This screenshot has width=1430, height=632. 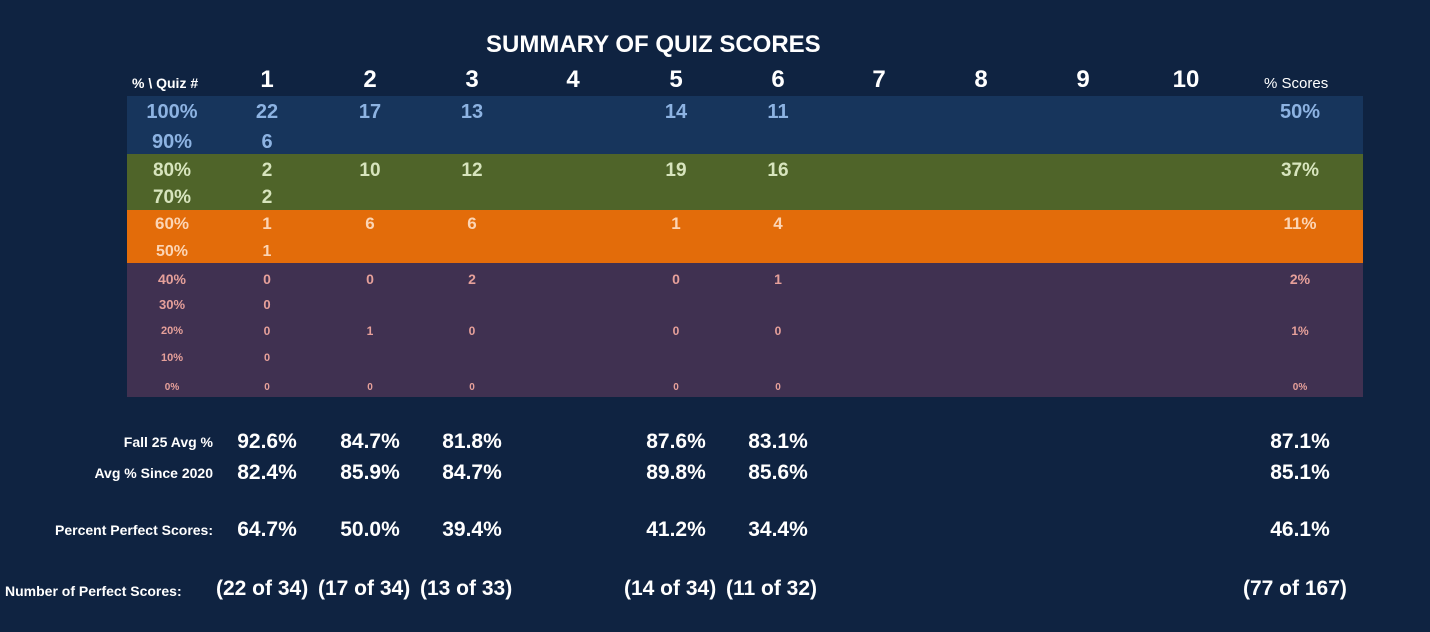 What do you see at coordinates (778, 529) in the screenshot?
I see `percent-perfect-value: 34.4%` at bounding box center [778, 529].